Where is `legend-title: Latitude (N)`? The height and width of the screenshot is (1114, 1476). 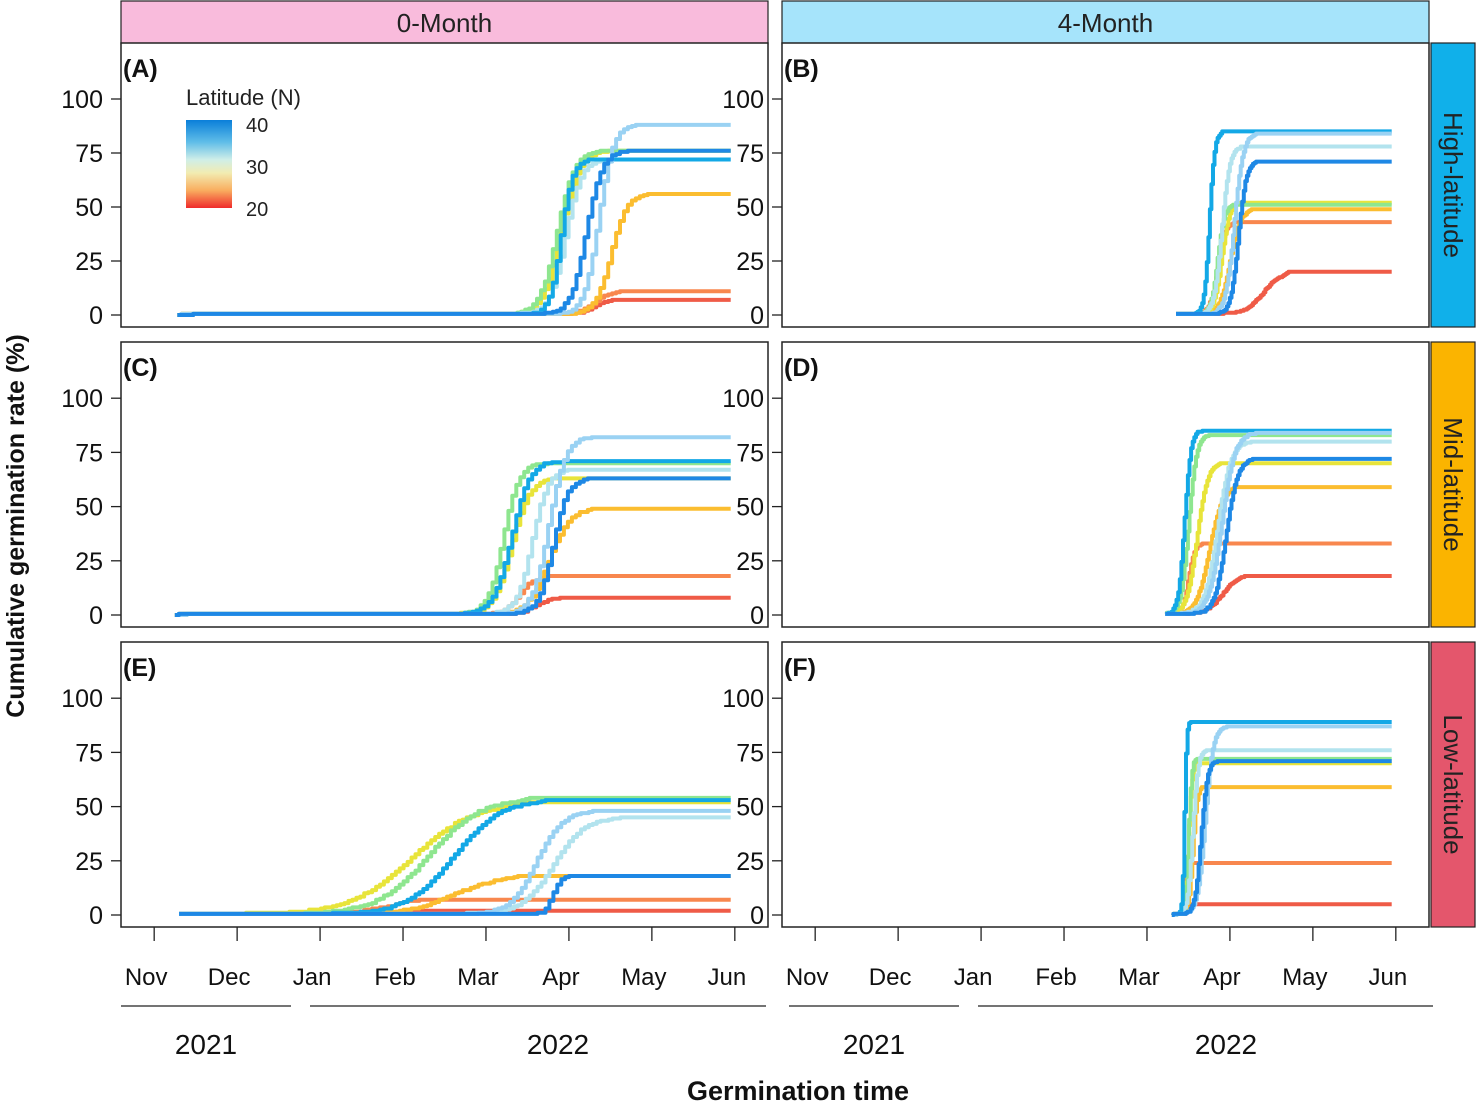
legend-title: Latitude (N) is located at coordinates (243, 97).